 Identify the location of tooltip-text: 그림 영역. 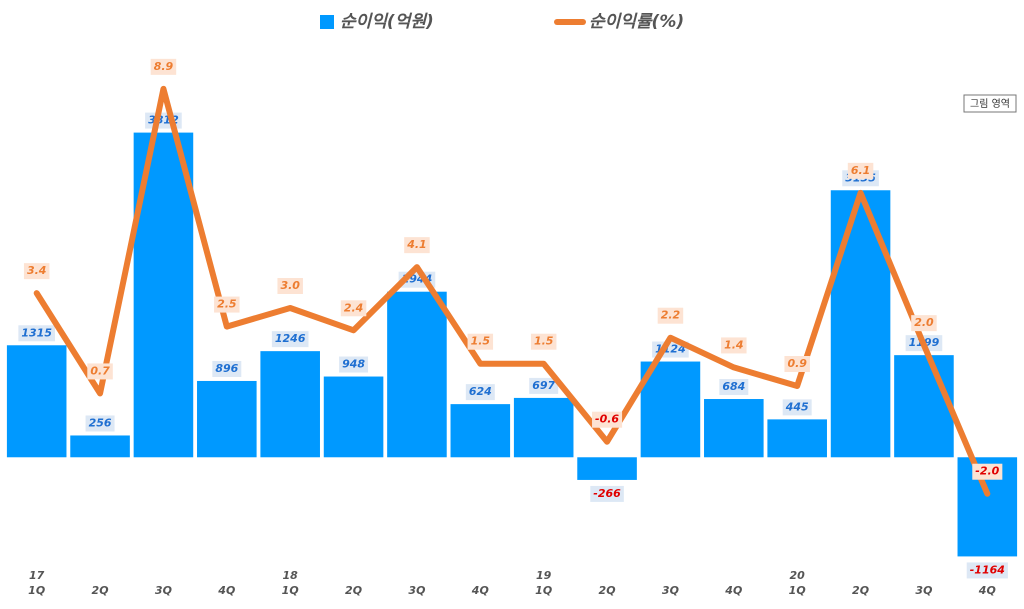
(990, 104).